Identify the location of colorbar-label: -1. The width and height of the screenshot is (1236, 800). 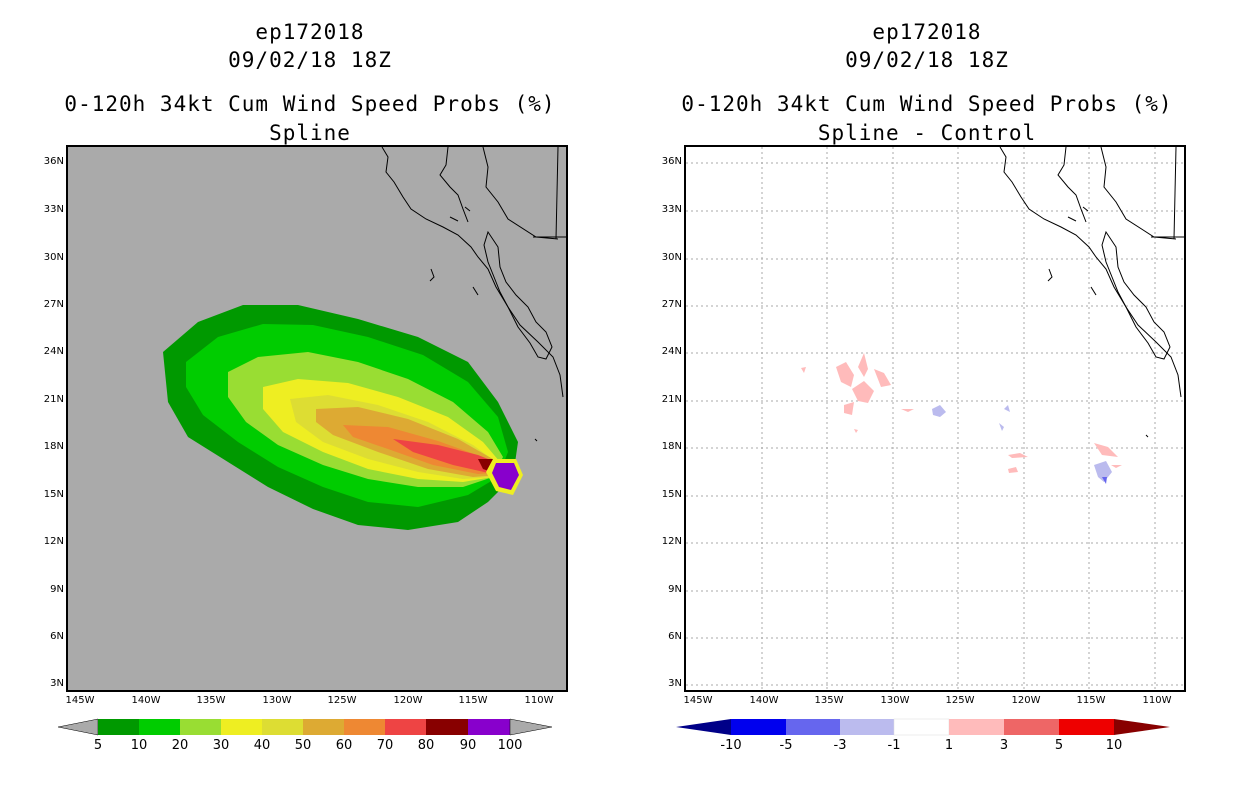
(894, 745).